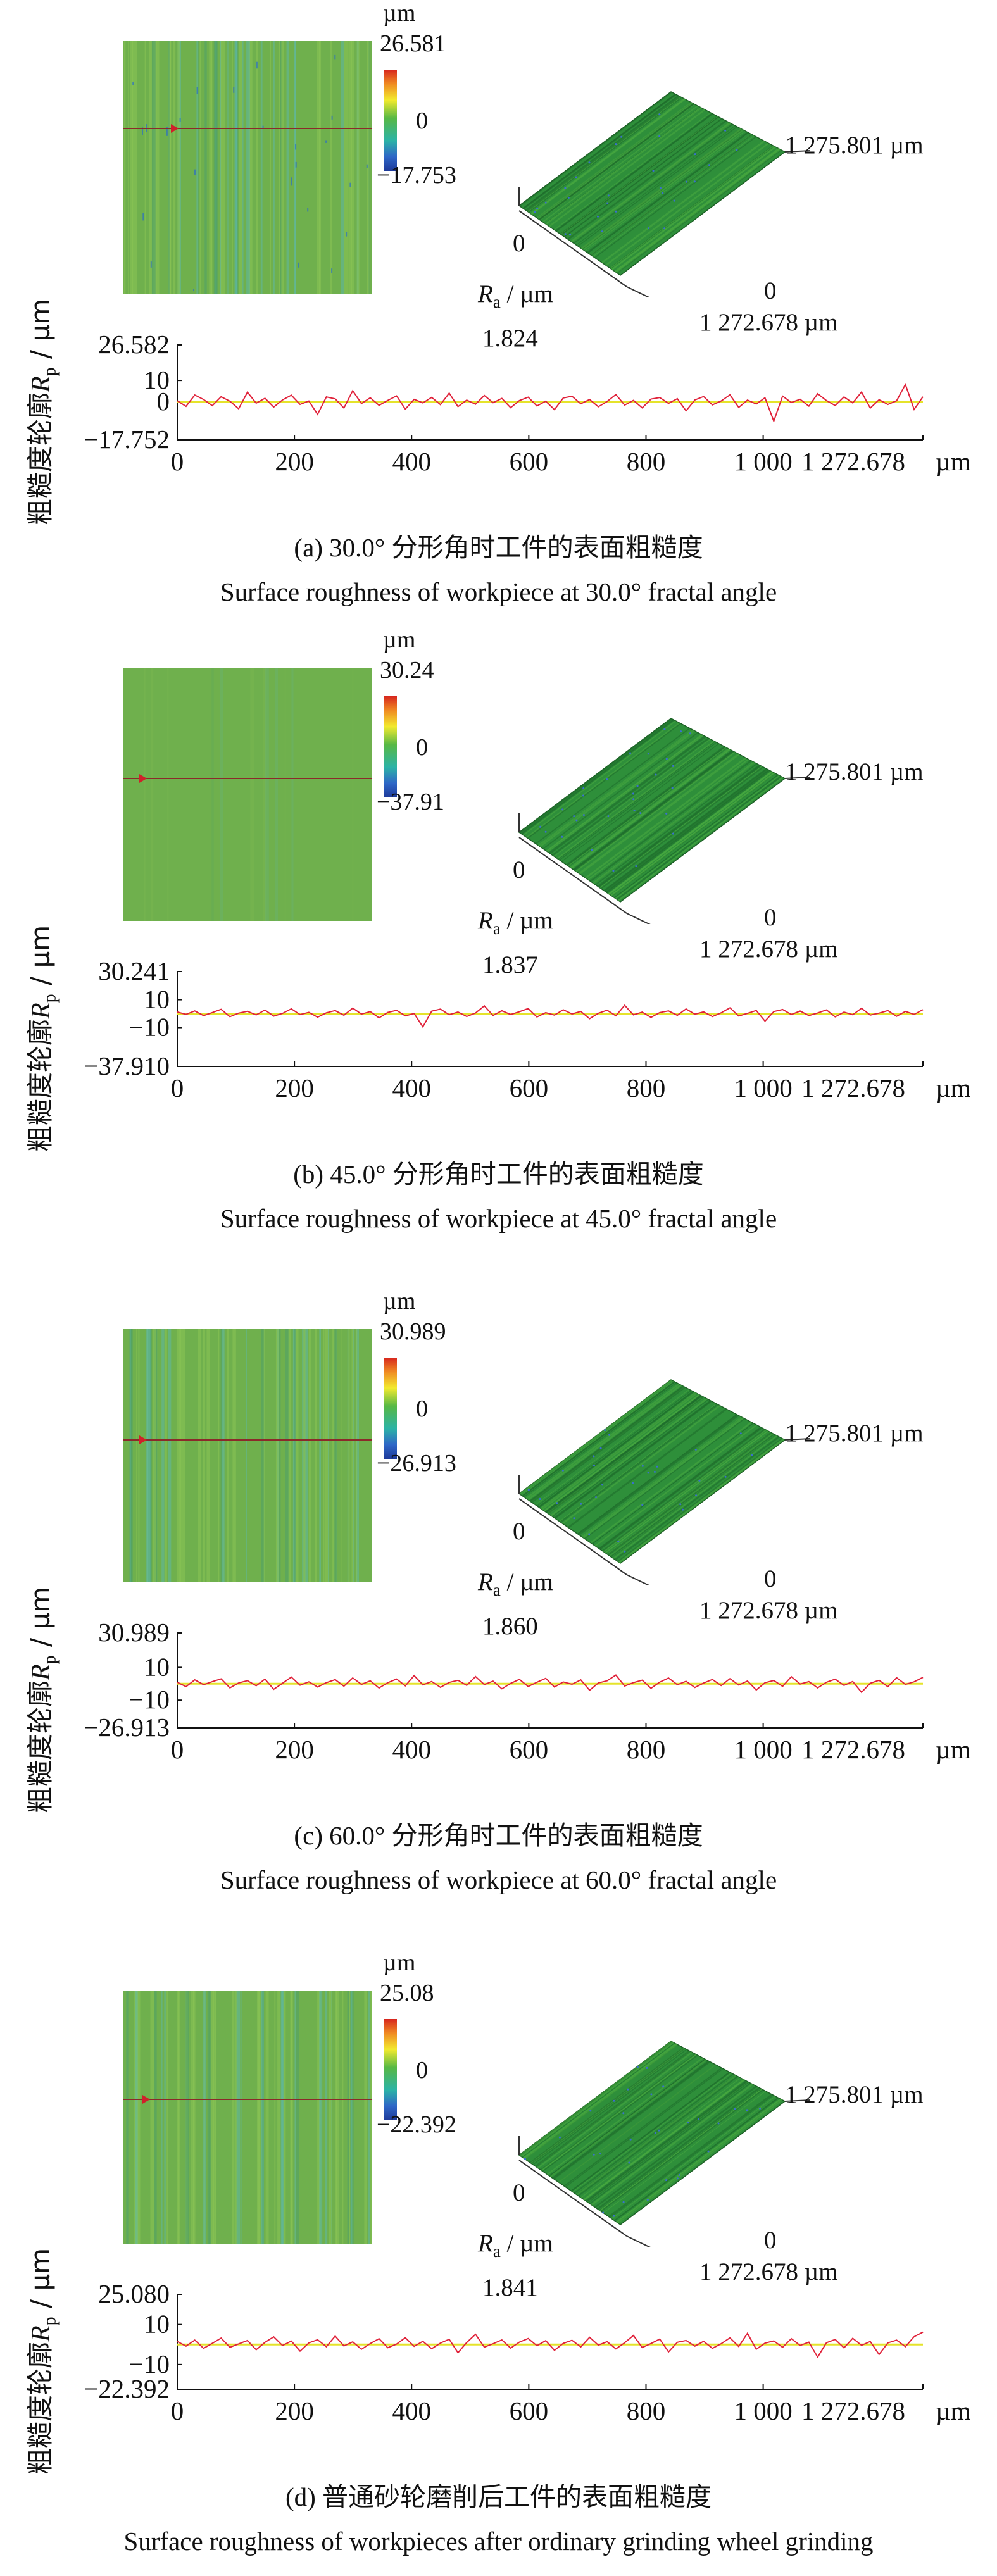  What do you see at coordinates (498, 547) in the screenshot?
I see `caption-chinese: (a) 30.0° 分形角时工件的表面粗糙度` at bounding box center [498, 547].